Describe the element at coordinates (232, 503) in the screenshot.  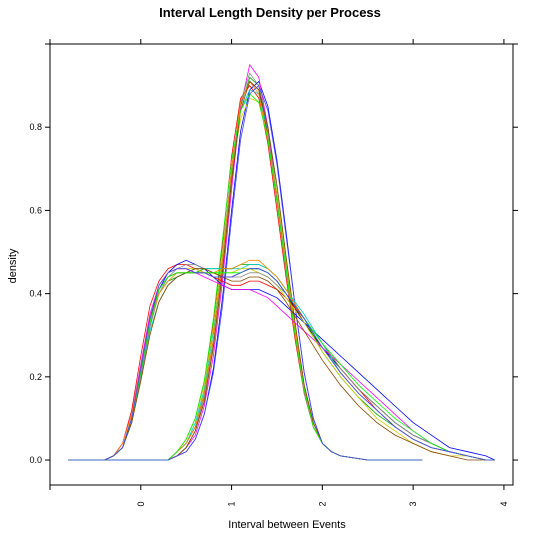
I see `x-tick-label: 1` at that location.